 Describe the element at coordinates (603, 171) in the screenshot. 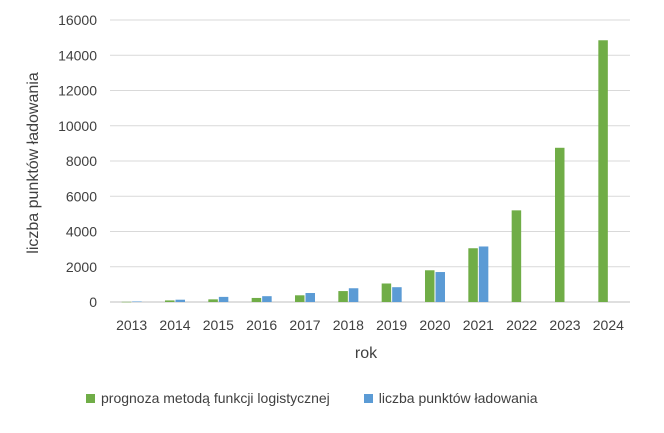

I see `bar-forecast-2024` at that location.